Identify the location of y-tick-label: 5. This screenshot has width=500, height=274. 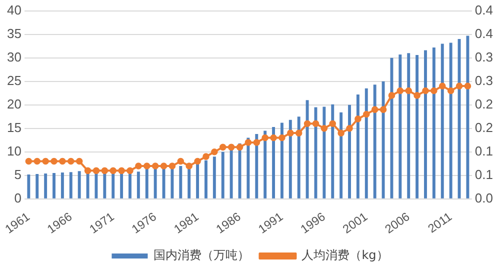
(18, 174).